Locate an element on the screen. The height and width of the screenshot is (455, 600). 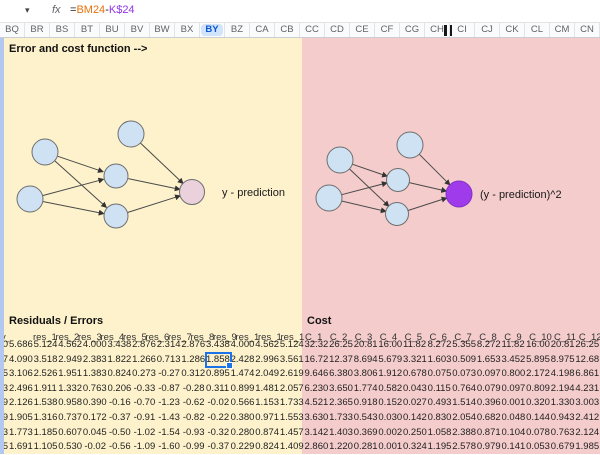
cell: 0.142 is located at coordinates (415, 417).